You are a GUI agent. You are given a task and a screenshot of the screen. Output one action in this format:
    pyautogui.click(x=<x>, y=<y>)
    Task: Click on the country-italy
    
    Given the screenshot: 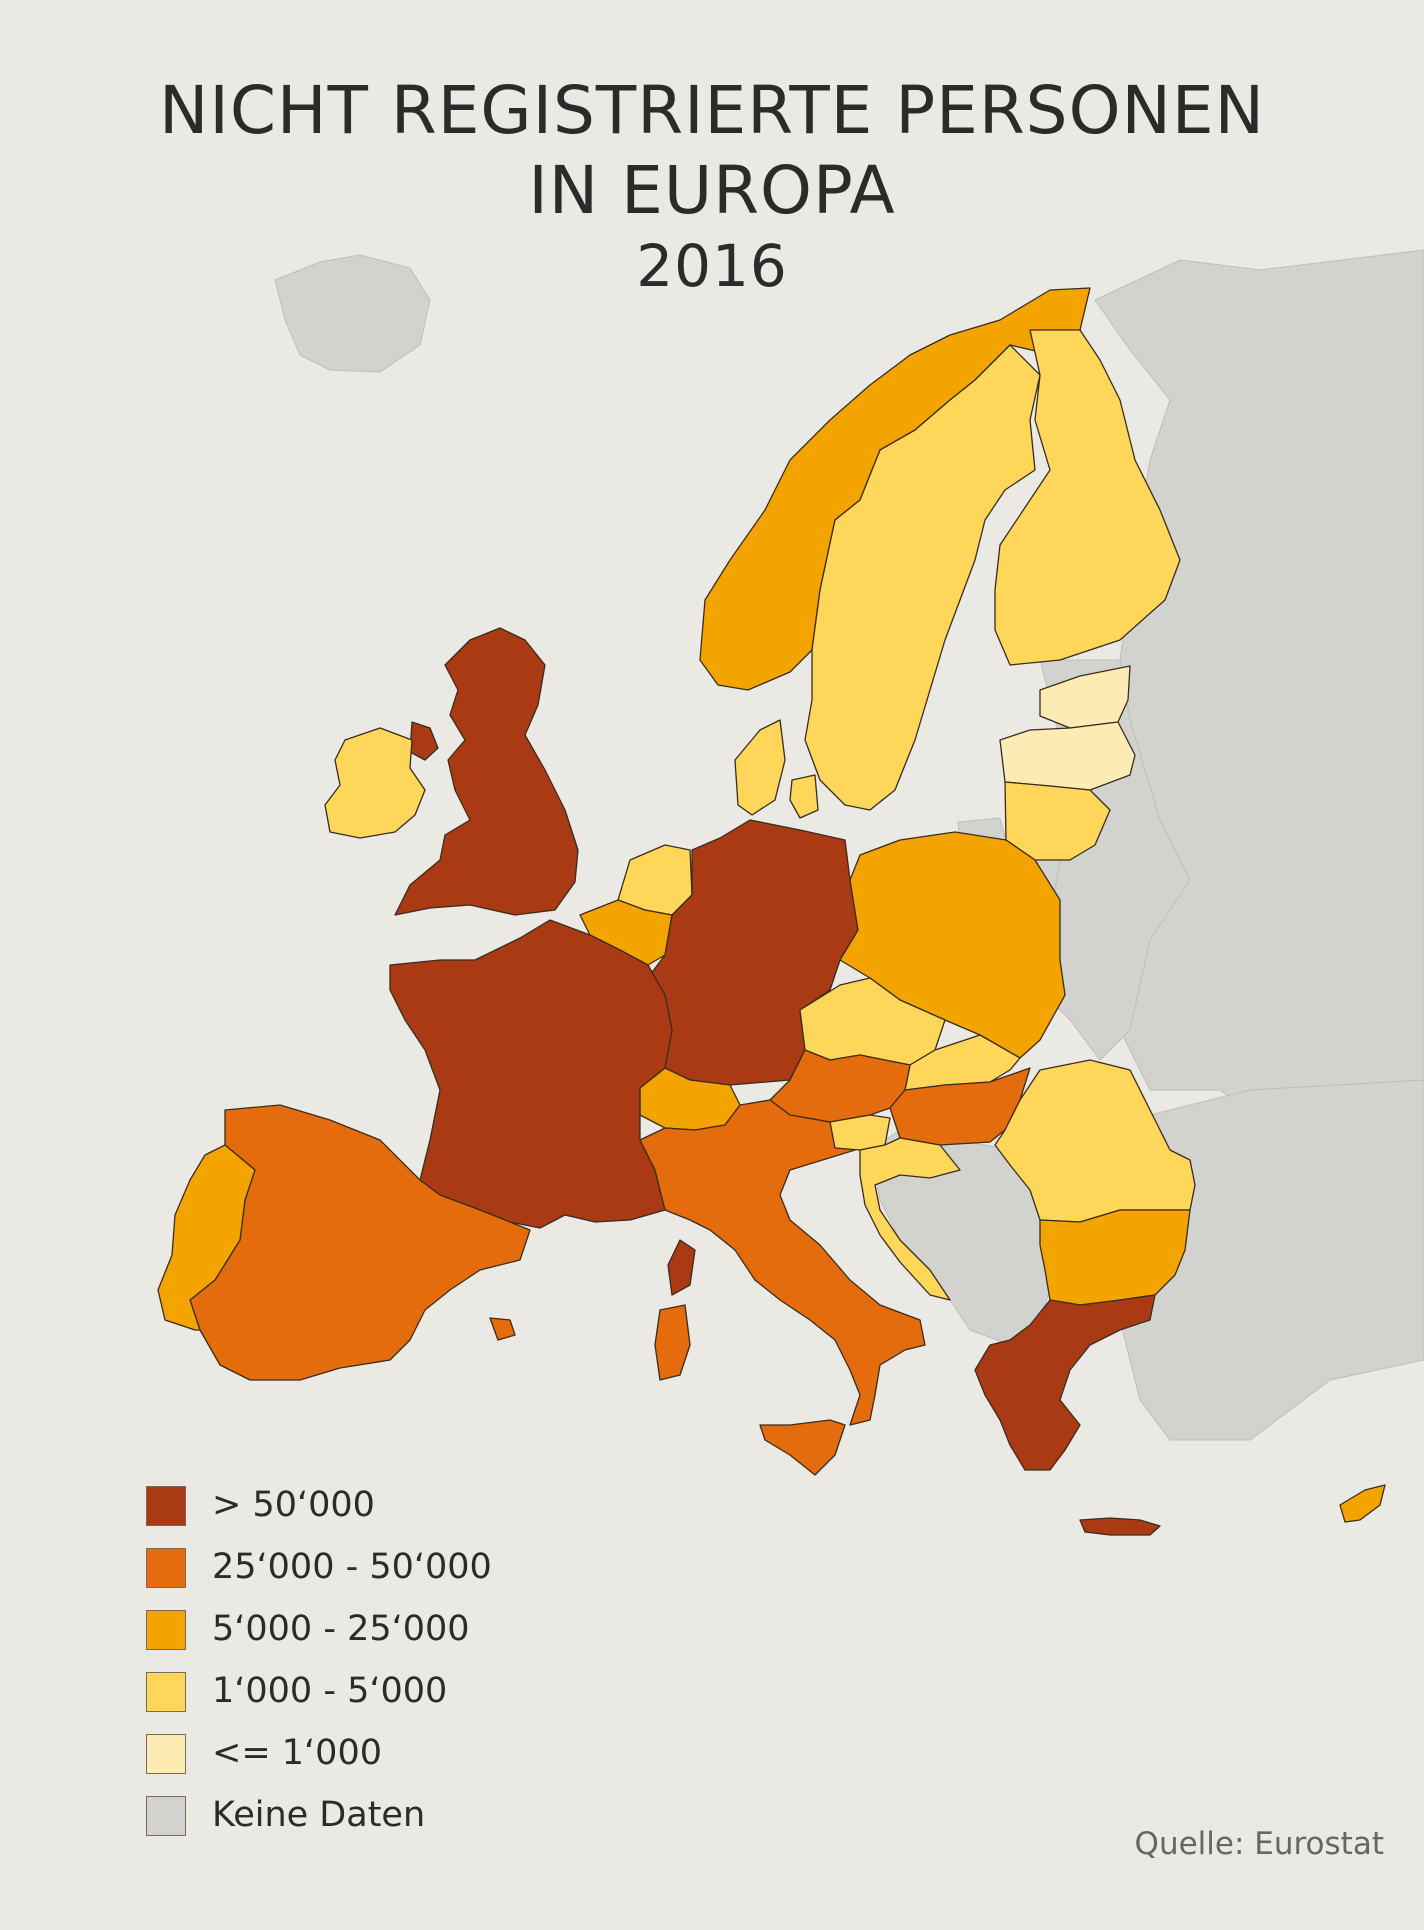 What is the action you would take?
    pyautogui.click(x=782, y=1262)
    